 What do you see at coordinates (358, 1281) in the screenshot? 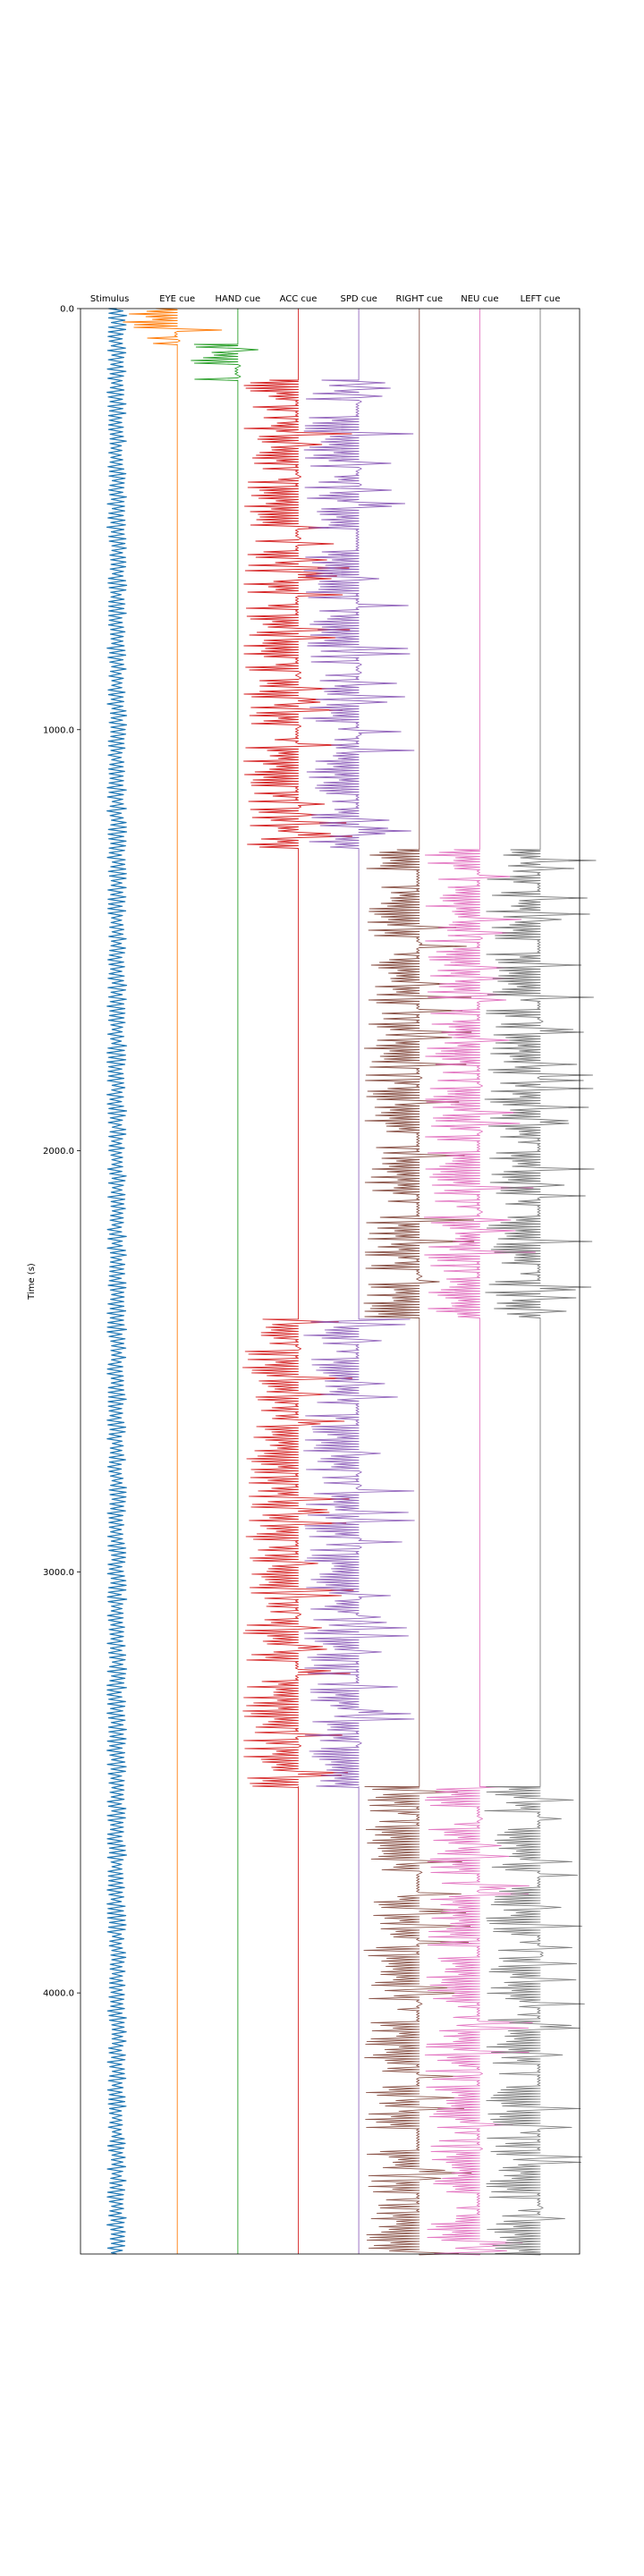
I see `series-trace-spd-cue` at bounding box center [358, 1281].